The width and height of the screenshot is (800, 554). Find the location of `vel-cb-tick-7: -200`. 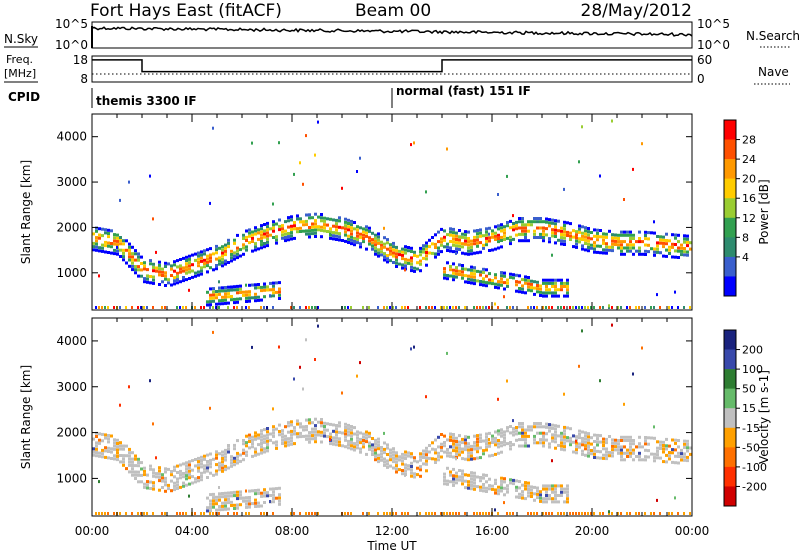

vel-cb-tick-7: -200 is located at coordinates (754, 486).